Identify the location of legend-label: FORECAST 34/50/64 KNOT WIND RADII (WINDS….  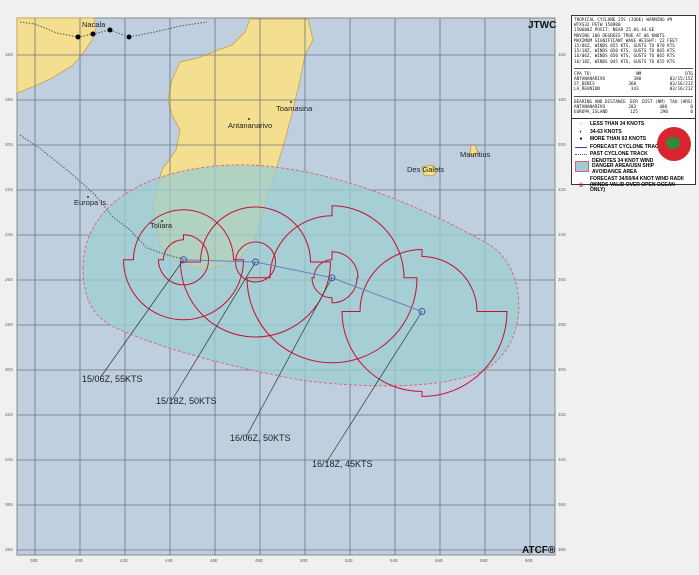
(637, 184).